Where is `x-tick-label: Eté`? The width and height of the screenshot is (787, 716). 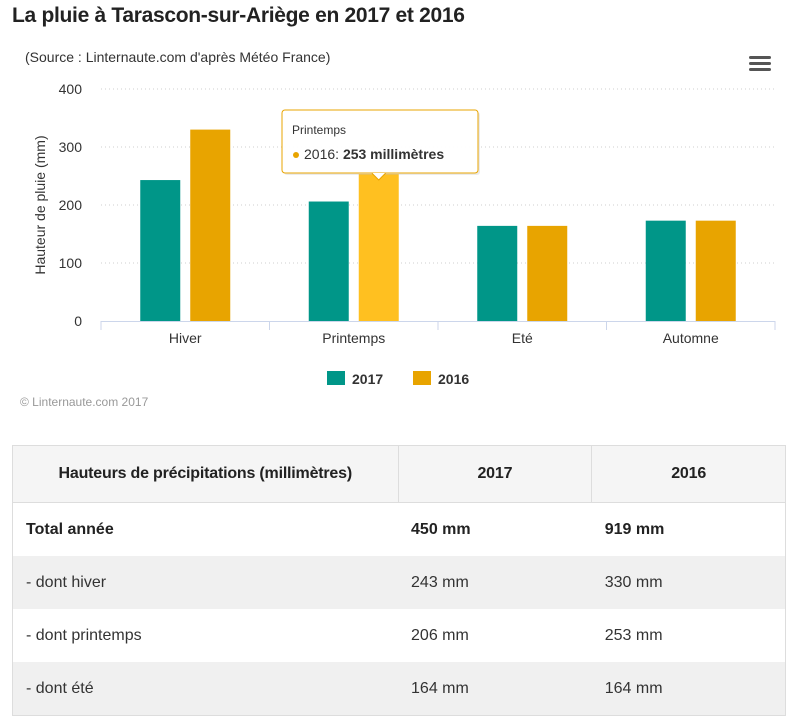 x-tick-label: Eté is located at coordinates (522, 338).